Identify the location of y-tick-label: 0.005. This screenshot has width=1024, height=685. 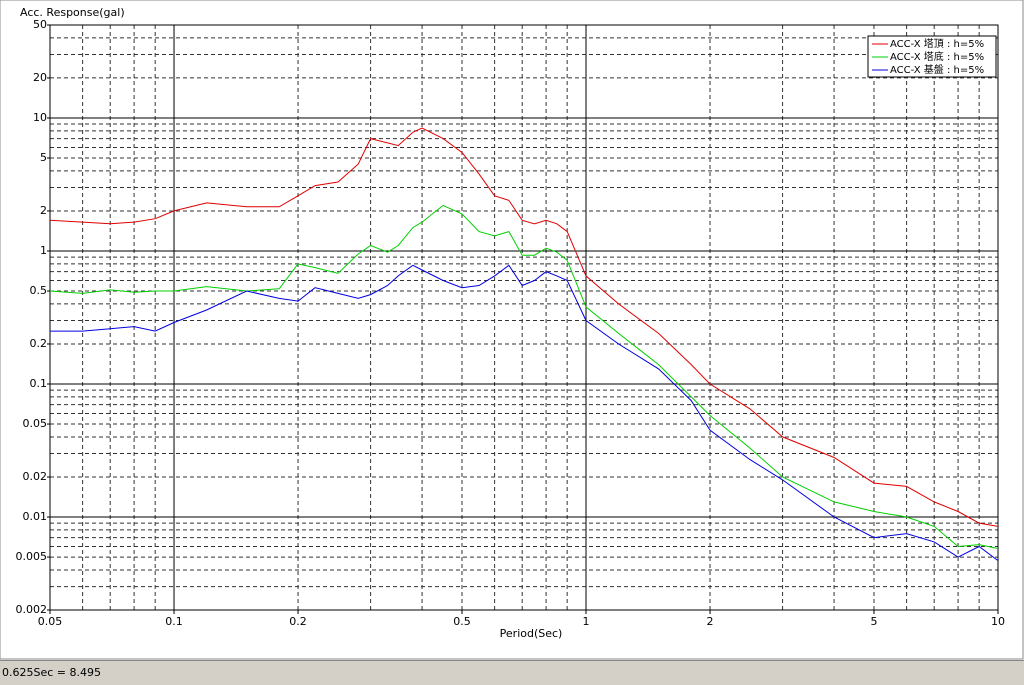
(32, 556).